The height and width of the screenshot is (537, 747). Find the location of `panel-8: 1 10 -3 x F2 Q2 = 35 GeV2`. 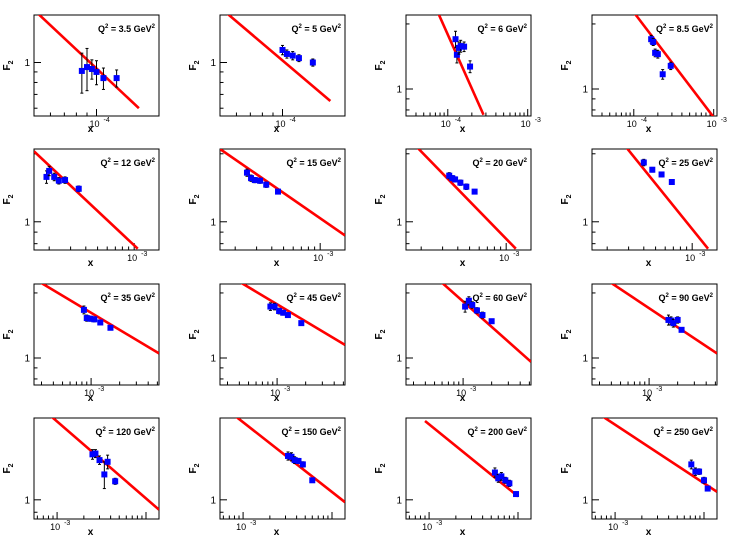

panel-8: 1 10 -3 x F2 Q2 = 35 GeV2 is located at coordinates (81, 343).